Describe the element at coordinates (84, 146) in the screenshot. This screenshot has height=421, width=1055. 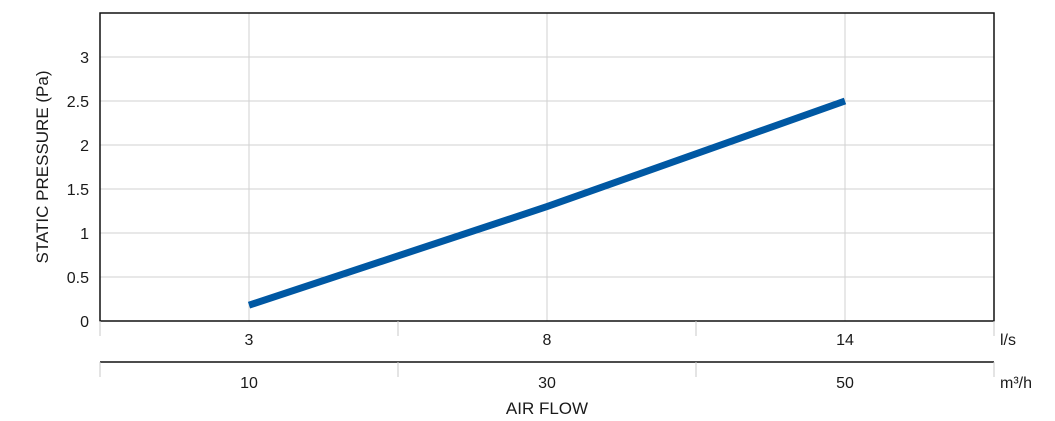
I see `y-tick-label: 2` at that location.